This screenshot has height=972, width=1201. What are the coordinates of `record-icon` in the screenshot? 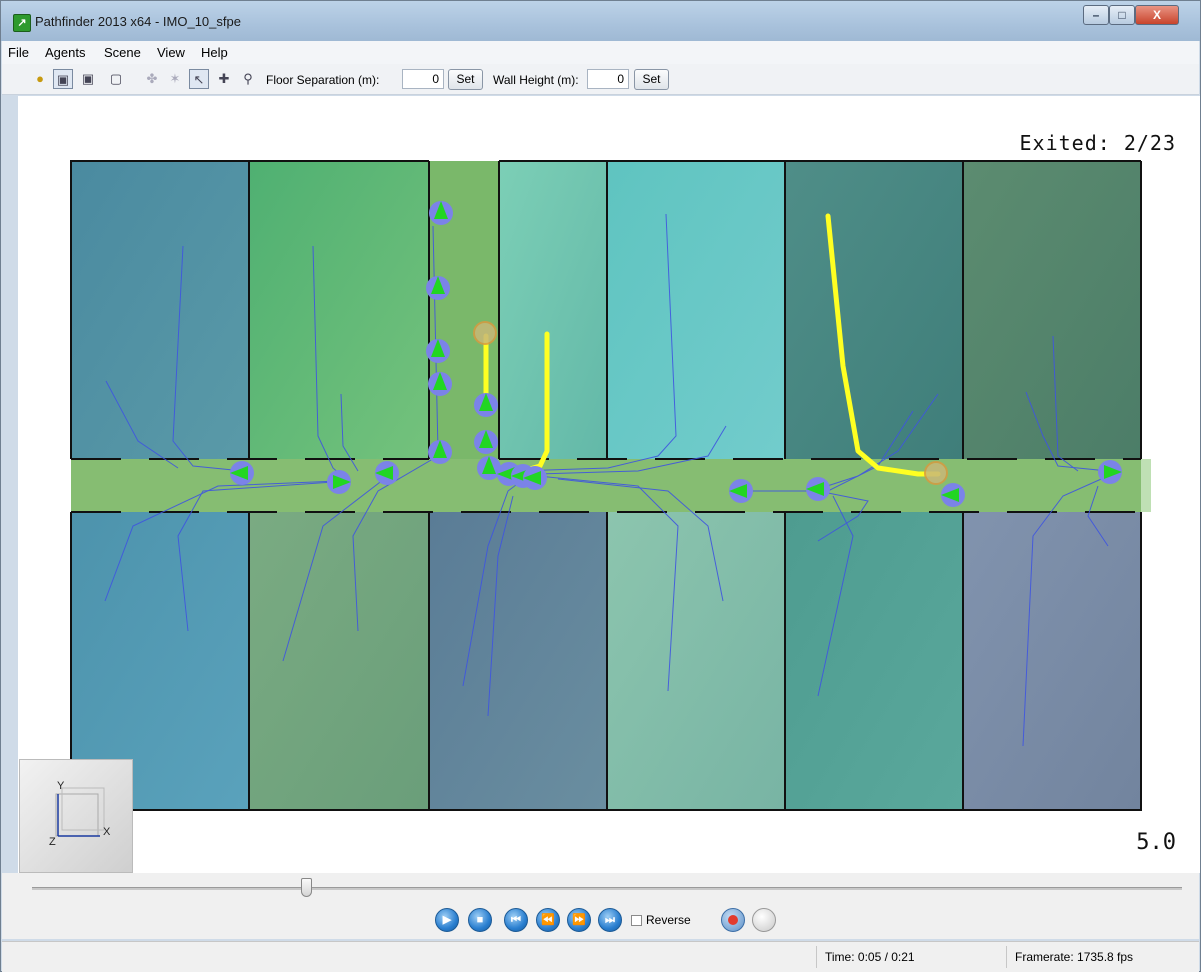 It's located at (733, 920).